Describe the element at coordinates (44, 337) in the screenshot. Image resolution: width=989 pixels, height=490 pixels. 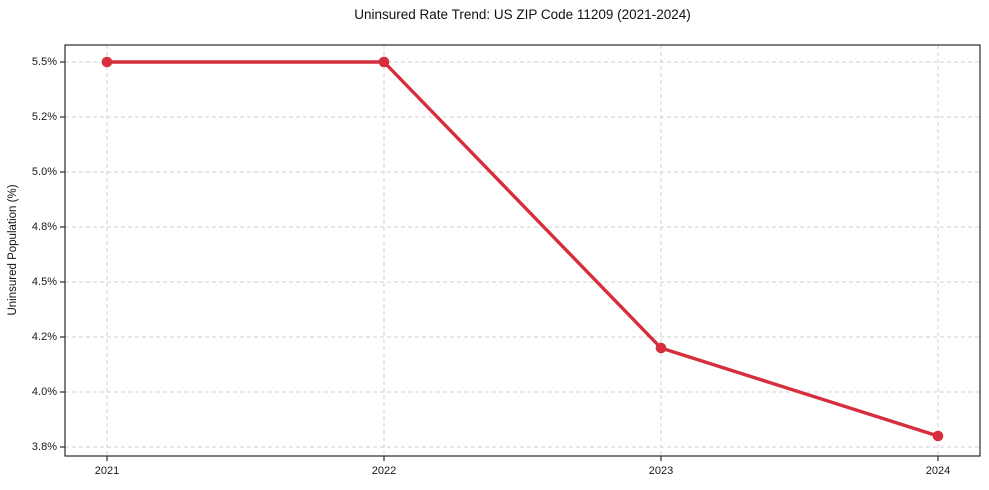
I see `y-tick-label: 4.2%` at that location.